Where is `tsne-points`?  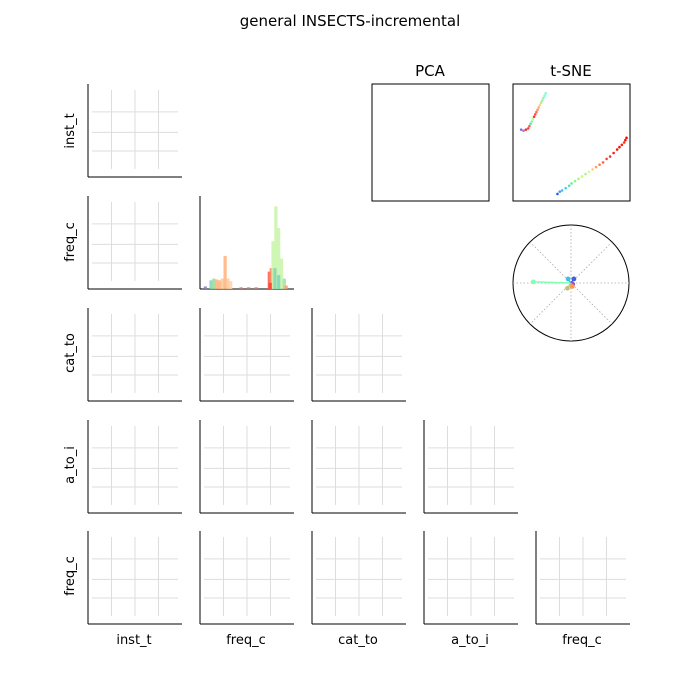
tsne-points is located at coordinates (573, 144).